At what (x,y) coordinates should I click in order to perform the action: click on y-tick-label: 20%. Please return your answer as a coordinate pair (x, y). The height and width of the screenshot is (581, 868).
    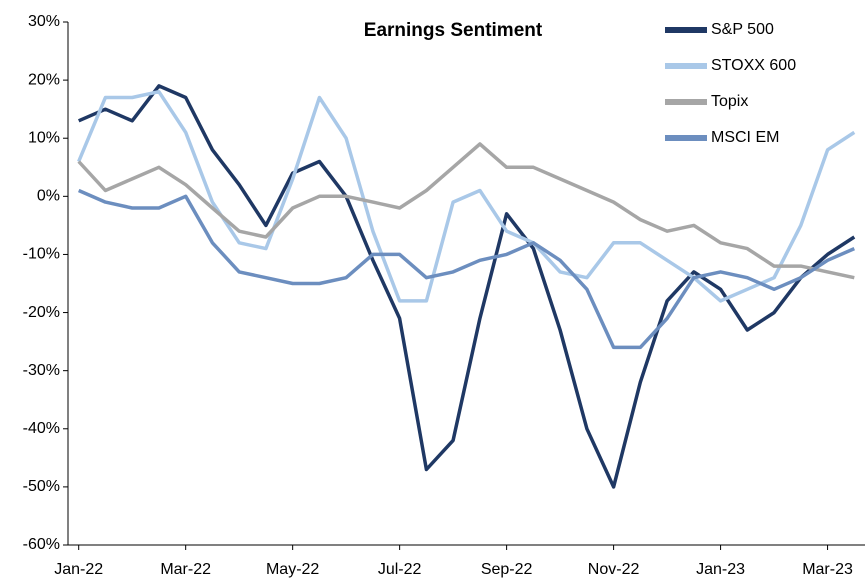
    Looking at the image, I should click on (44, 79).